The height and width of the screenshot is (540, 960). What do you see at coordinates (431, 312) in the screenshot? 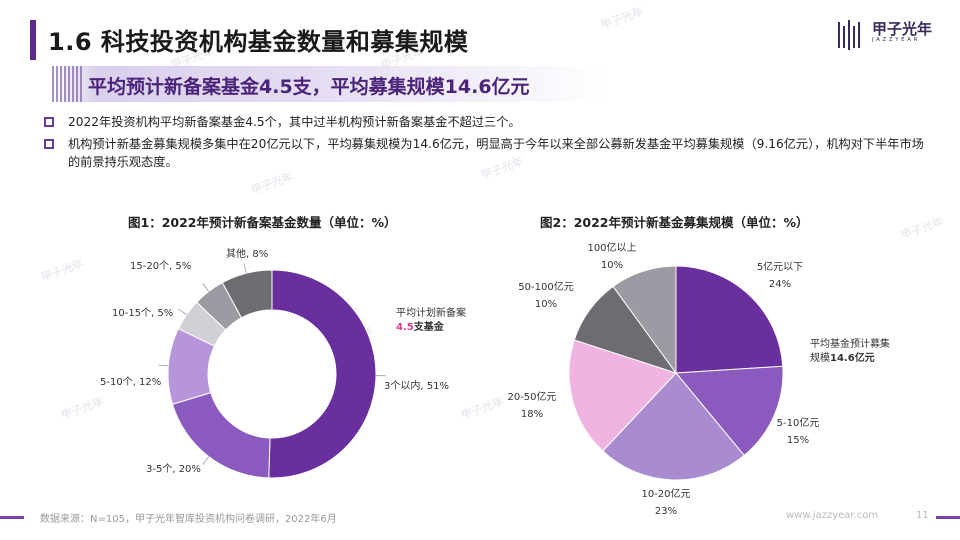
I see `center-annotation-line1: 平均计划新备案` at bounding box center [431, 312].